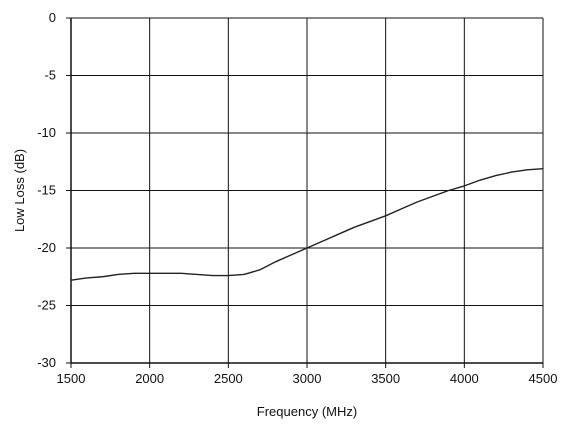  I want to click on y-tick-label-m10: -10, so click(46, 132).